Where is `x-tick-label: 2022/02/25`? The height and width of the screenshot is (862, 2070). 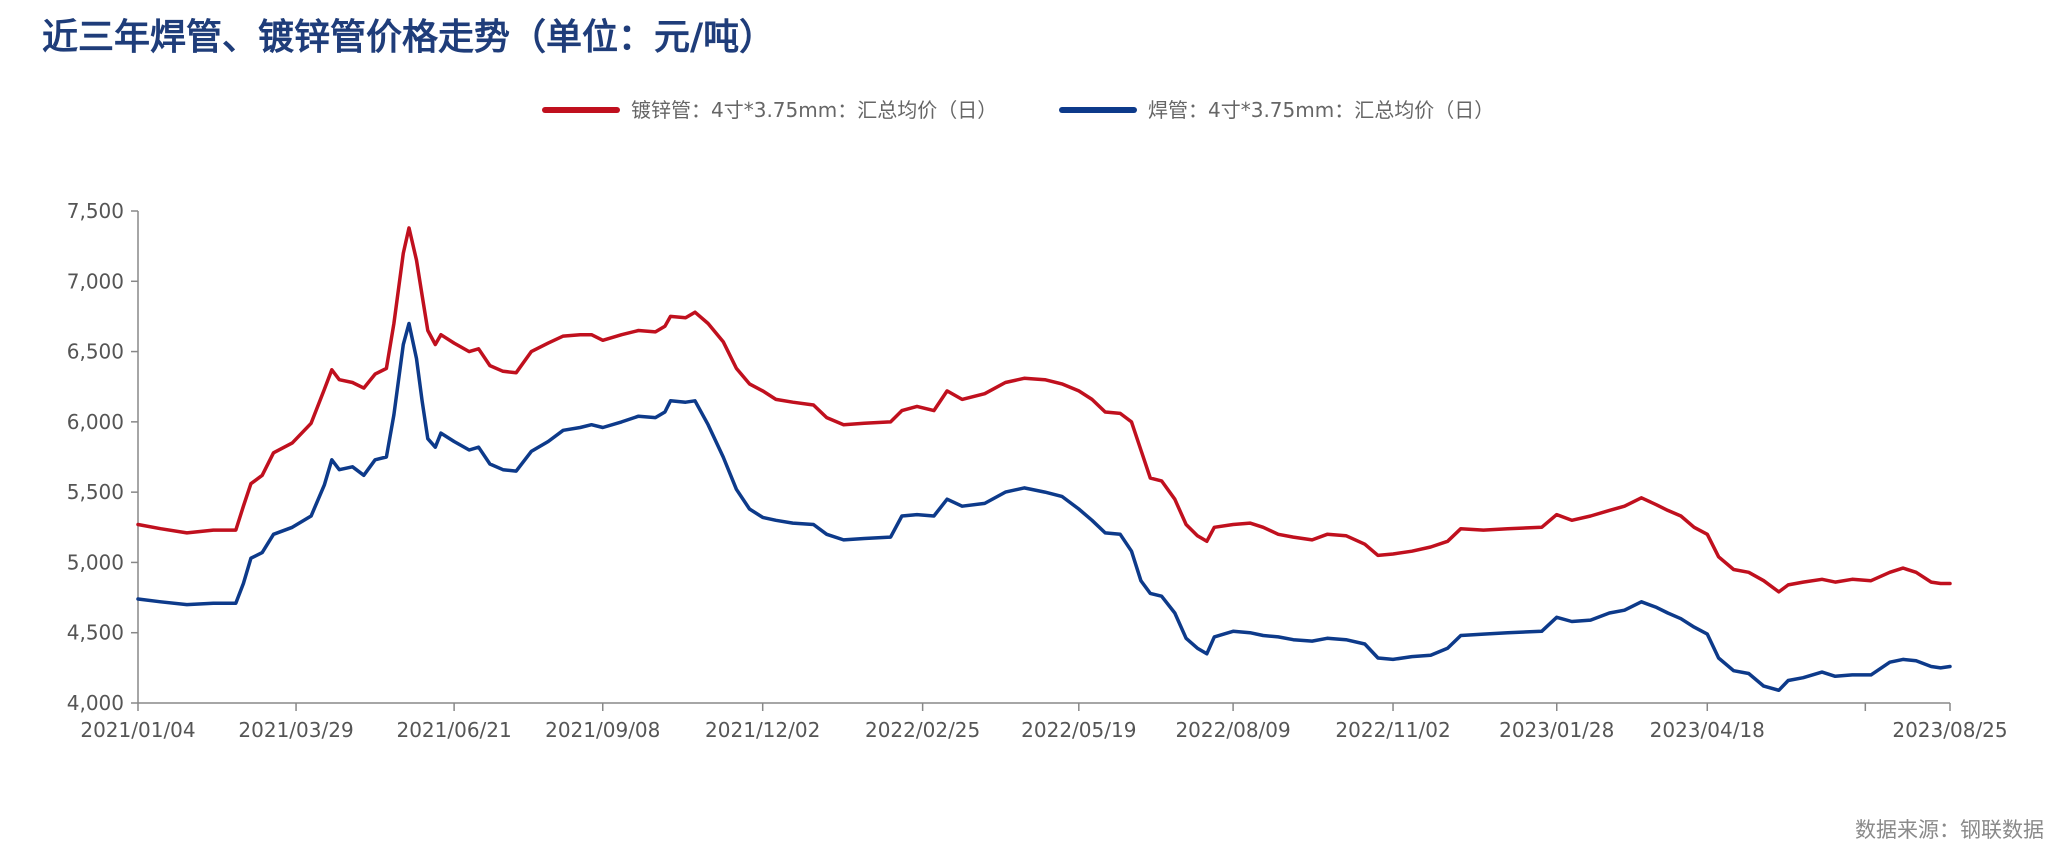 x-tick-label: 2022/02/25 is located at coordinates (922, 730).